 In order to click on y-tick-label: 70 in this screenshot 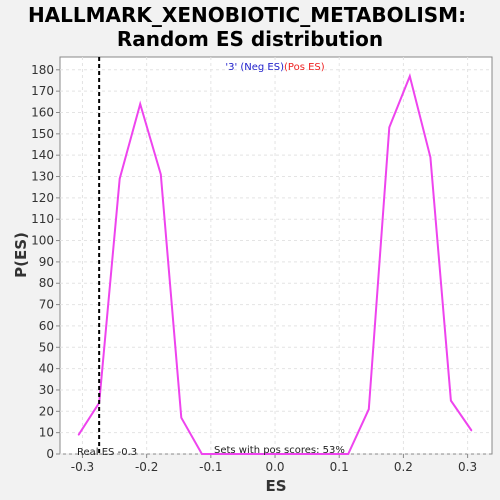, I will do `click(46, 305)`.